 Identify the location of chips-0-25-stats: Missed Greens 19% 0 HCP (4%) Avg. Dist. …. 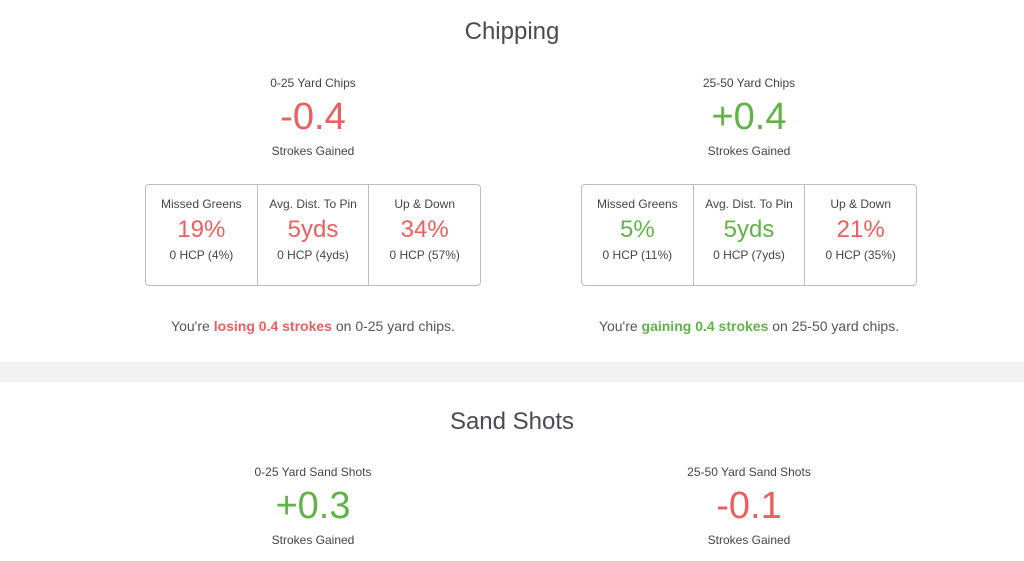
(313, 235).